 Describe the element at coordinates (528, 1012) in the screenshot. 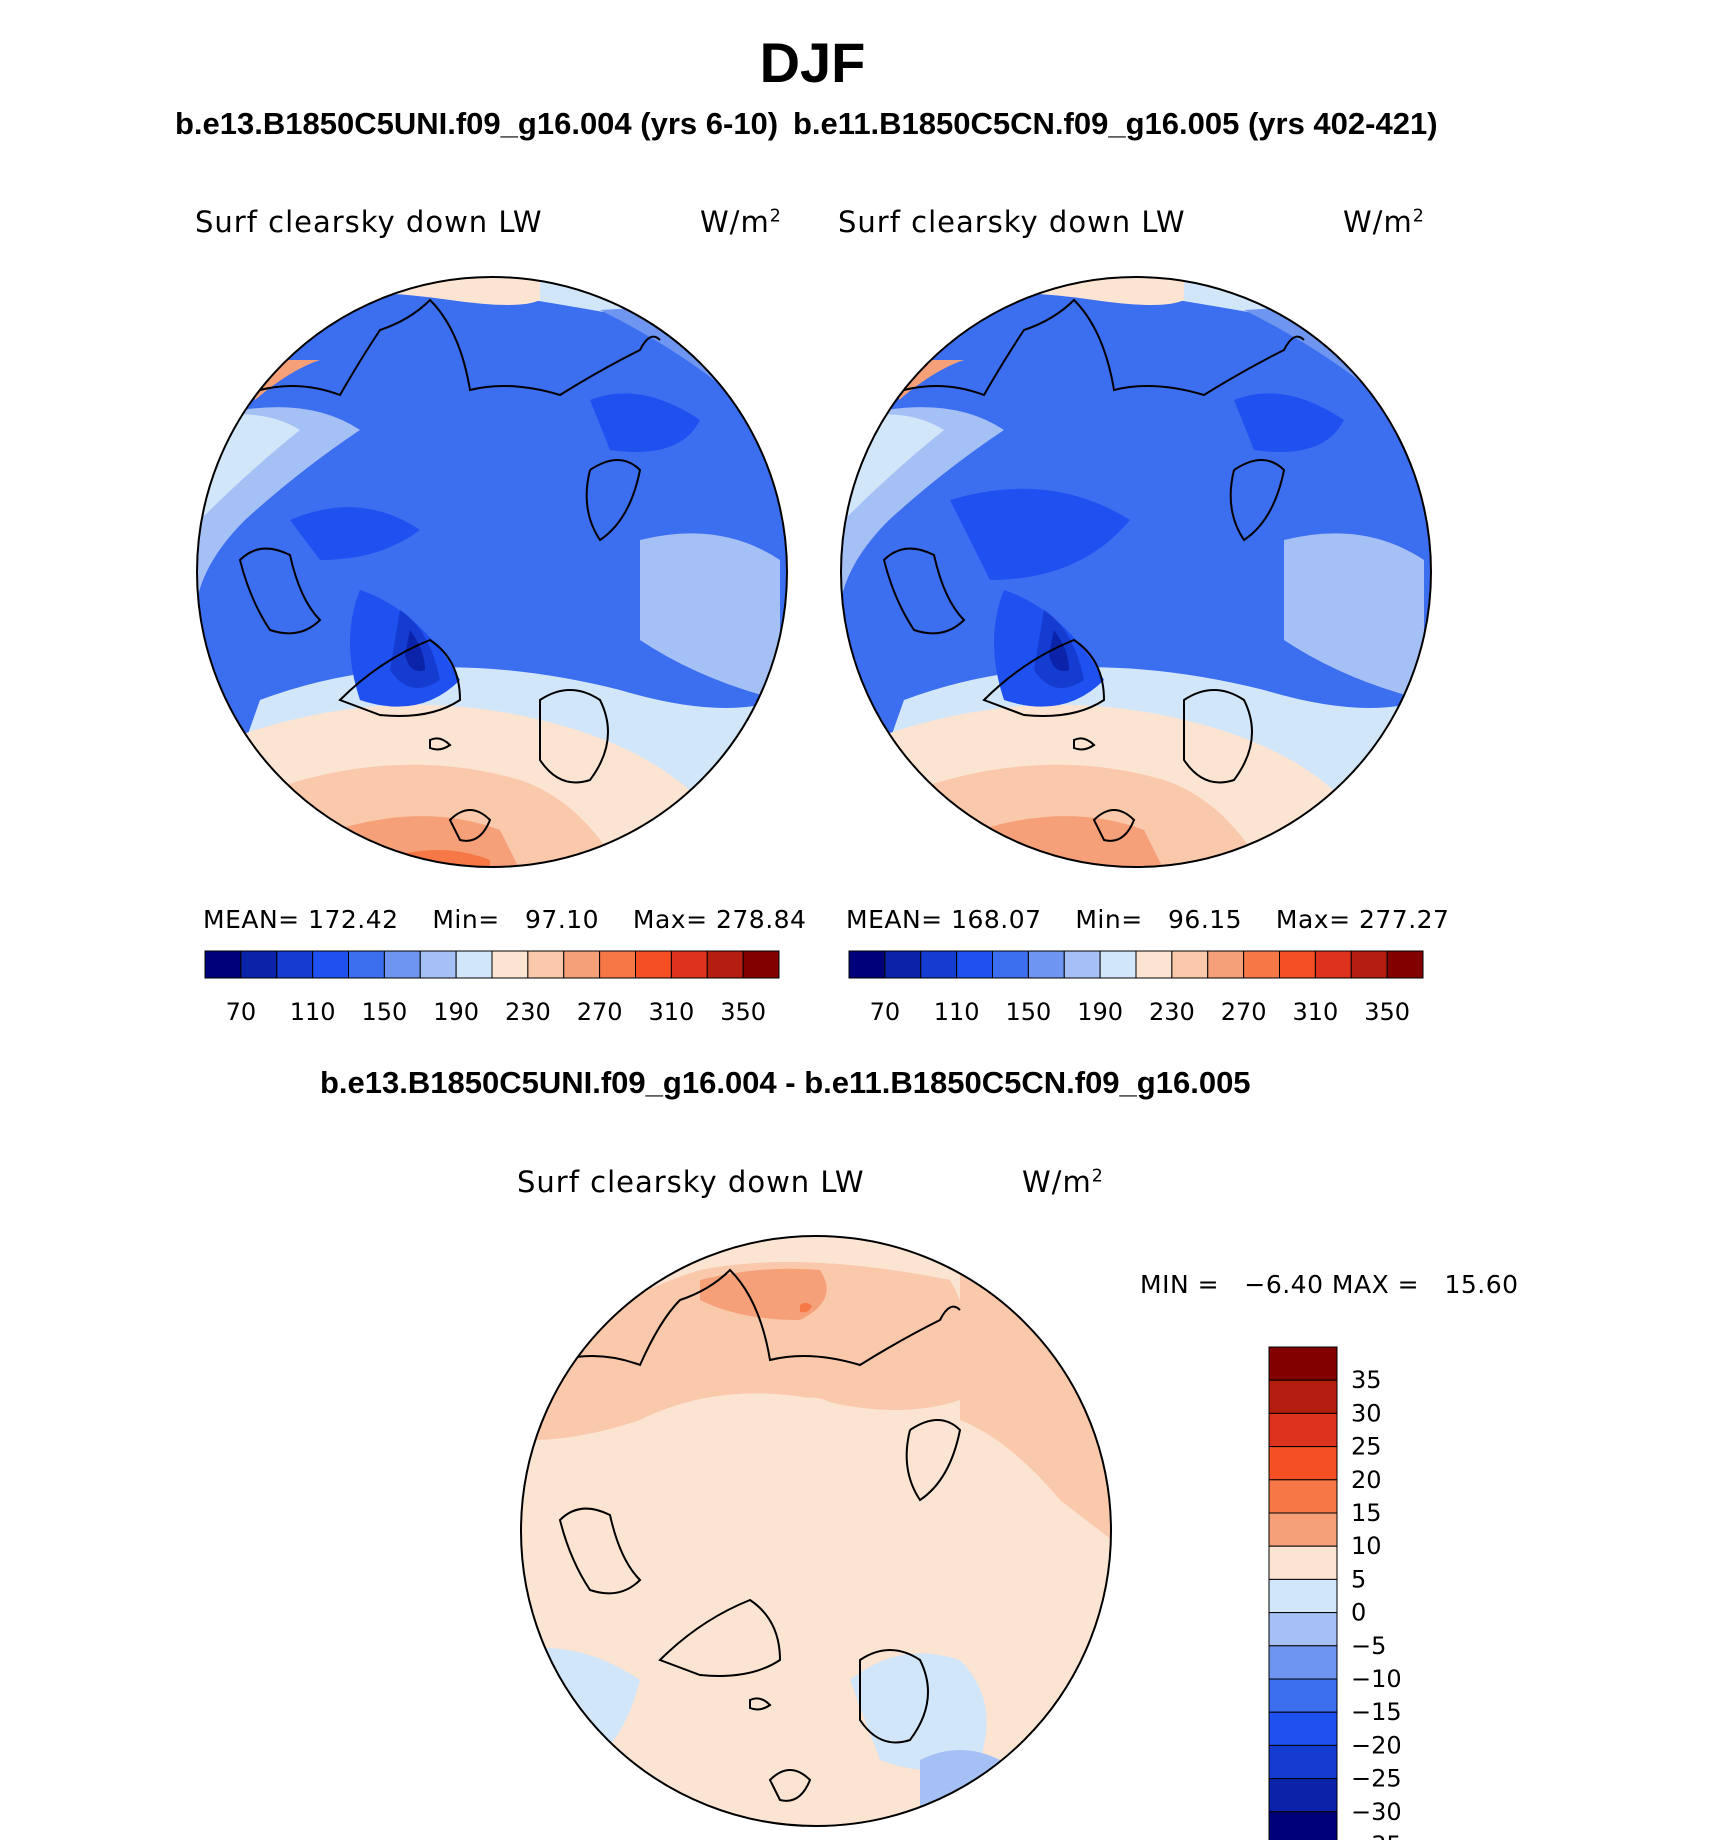

I see `colorbar-left-tick-label: 230` at that location.